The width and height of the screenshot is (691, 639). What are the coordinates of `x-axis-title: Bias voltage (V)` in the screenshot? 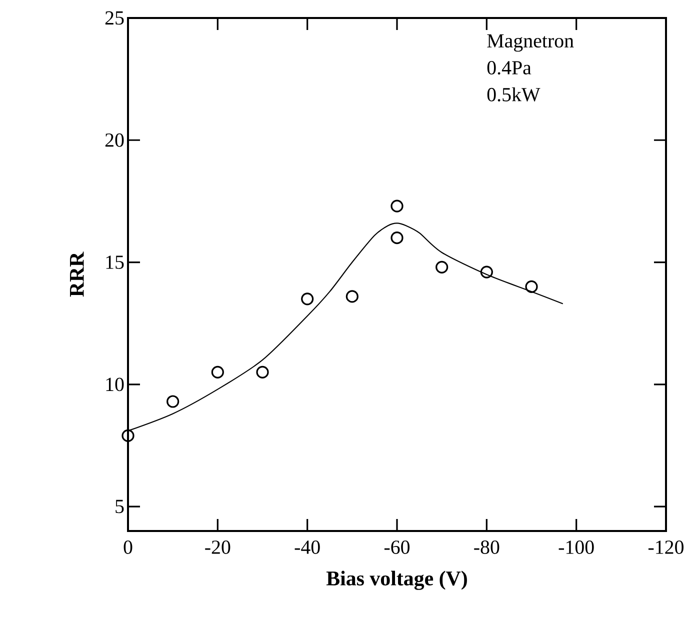 It's located at (396, 580).